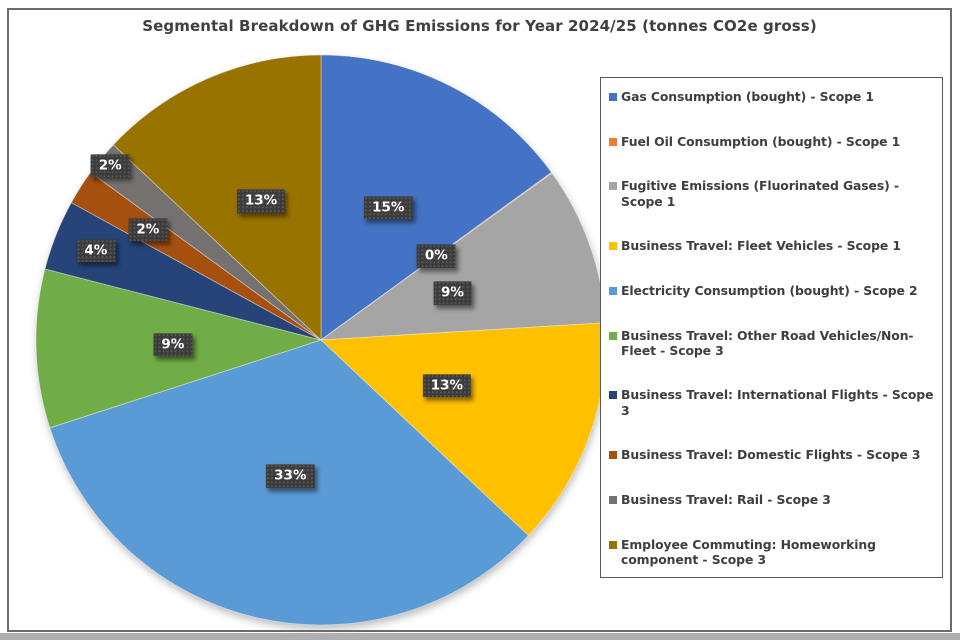 The height and width of the screenshot is (640, 960). I want to click on pie-slice-percent-label: 33%, so click(290, 476).